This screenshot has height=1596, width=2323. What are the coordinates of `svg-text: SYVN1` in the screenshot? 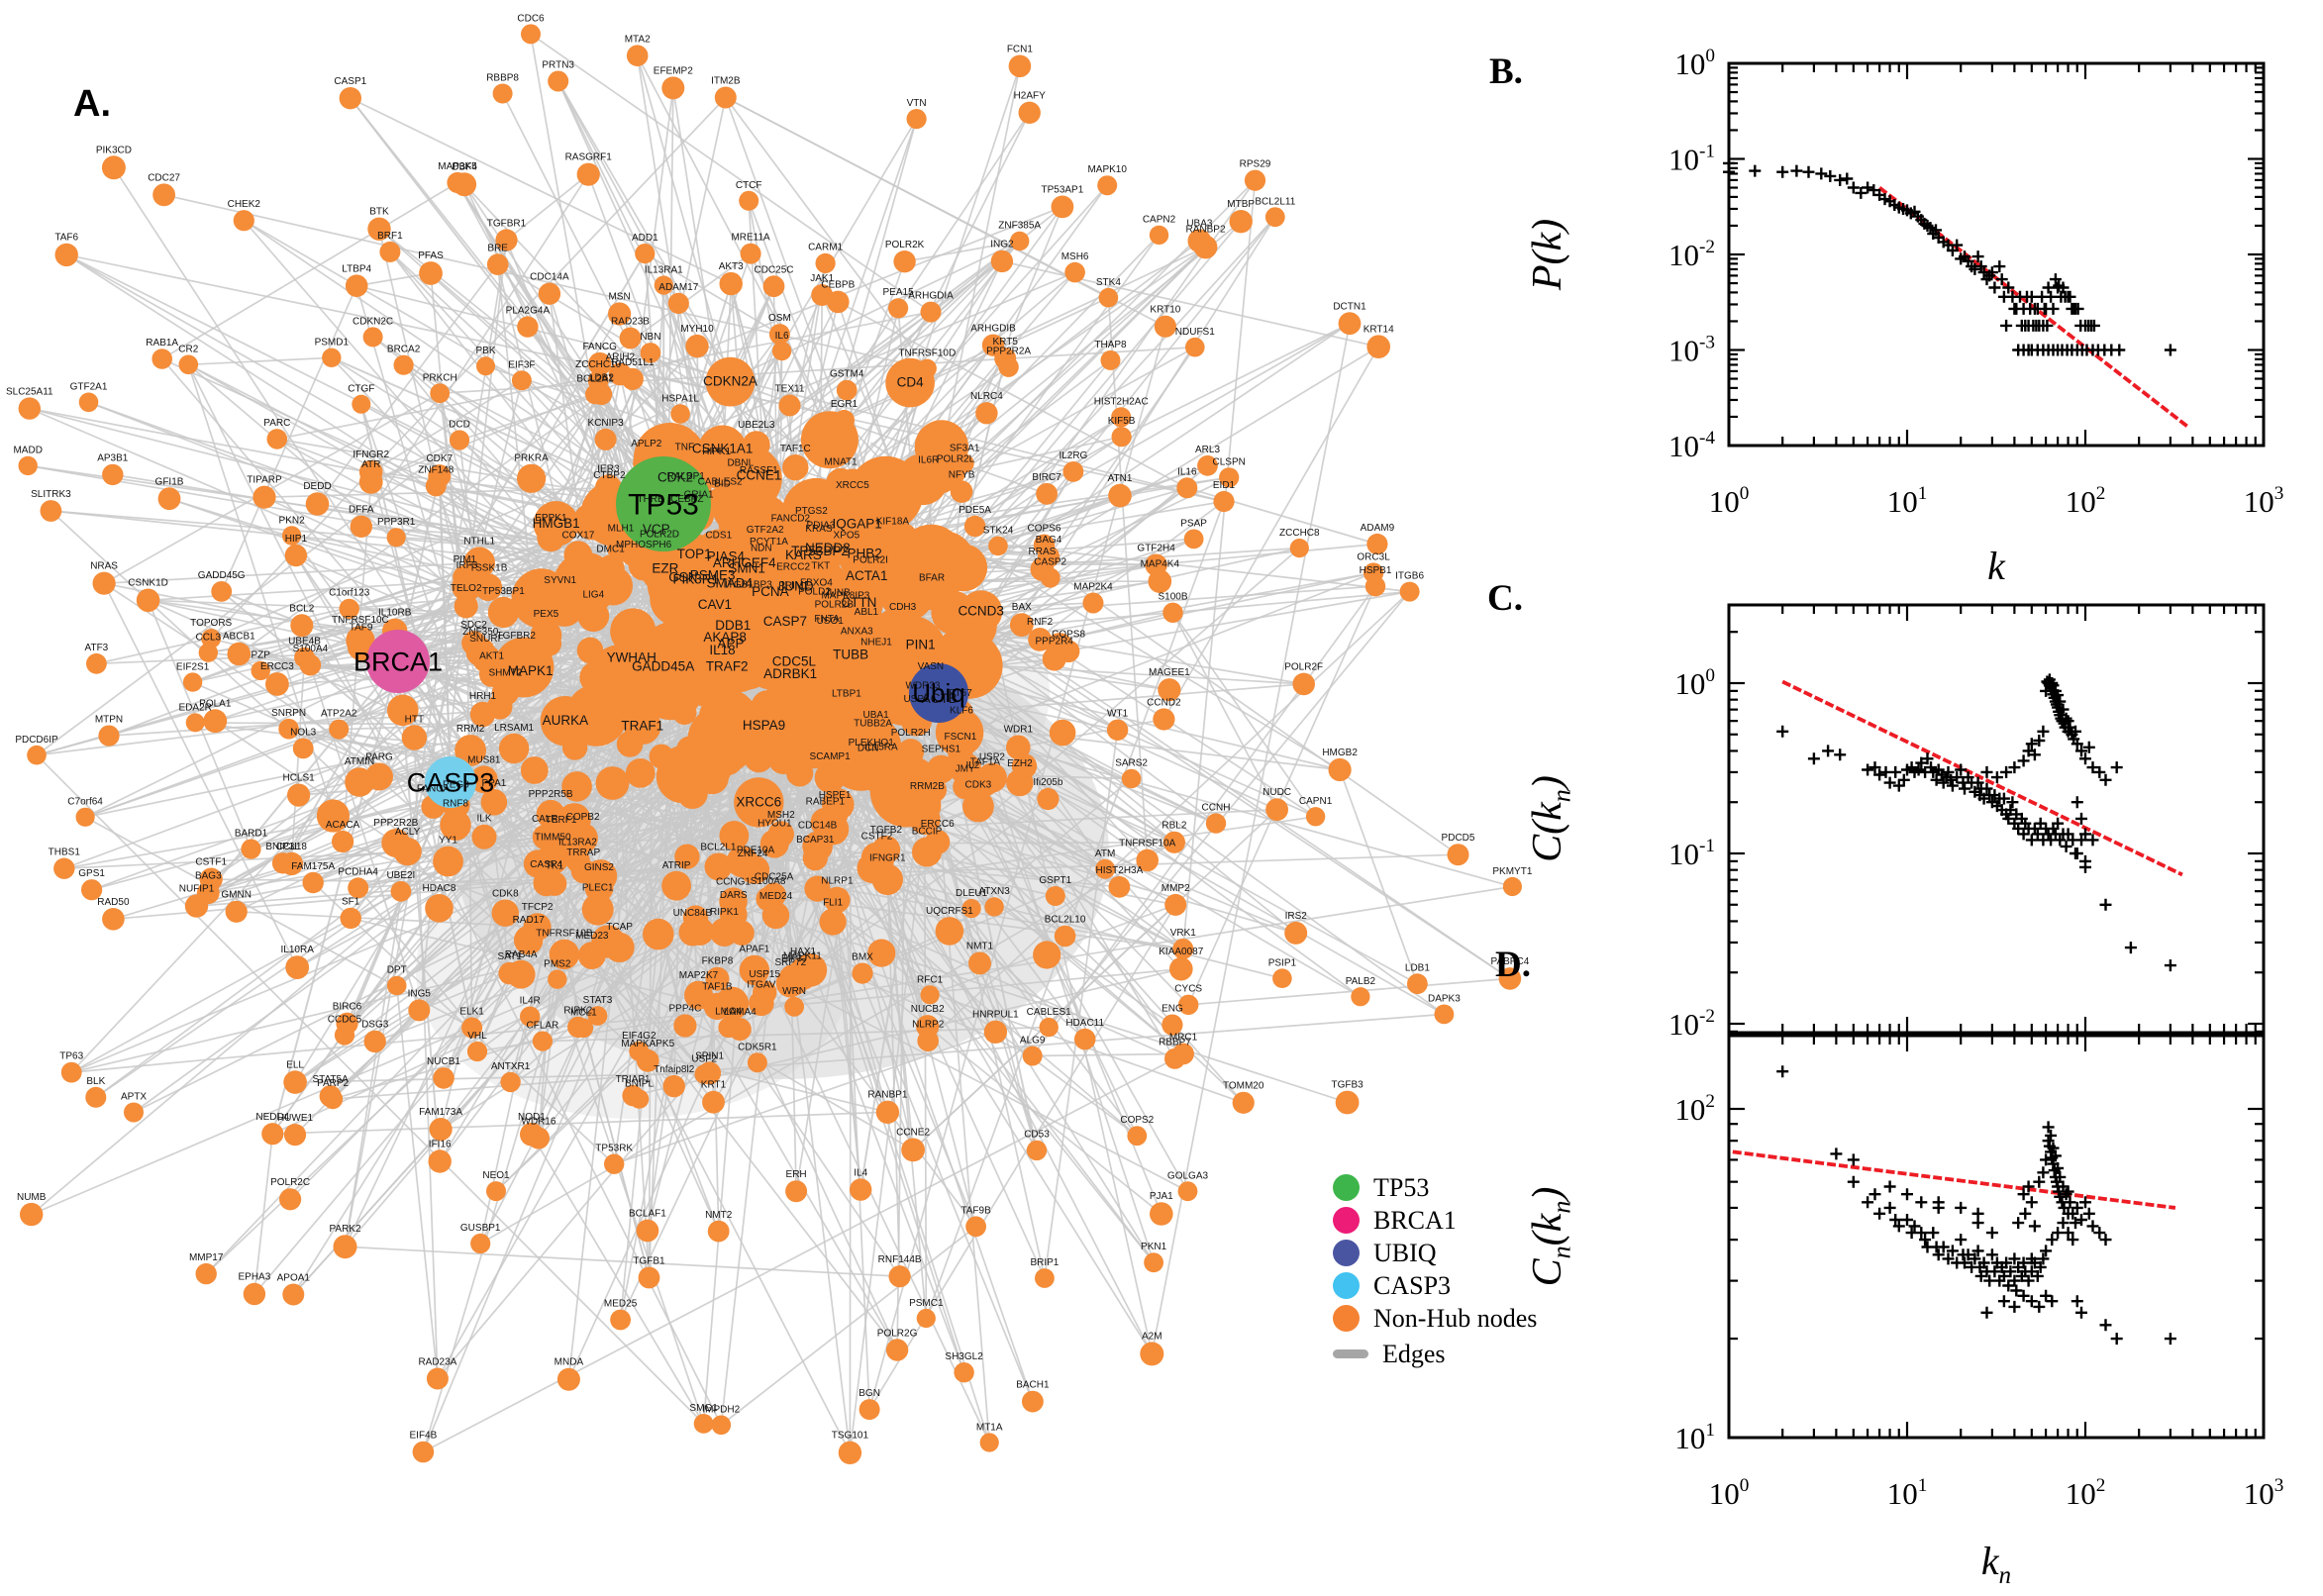 It's located at (560, 580).